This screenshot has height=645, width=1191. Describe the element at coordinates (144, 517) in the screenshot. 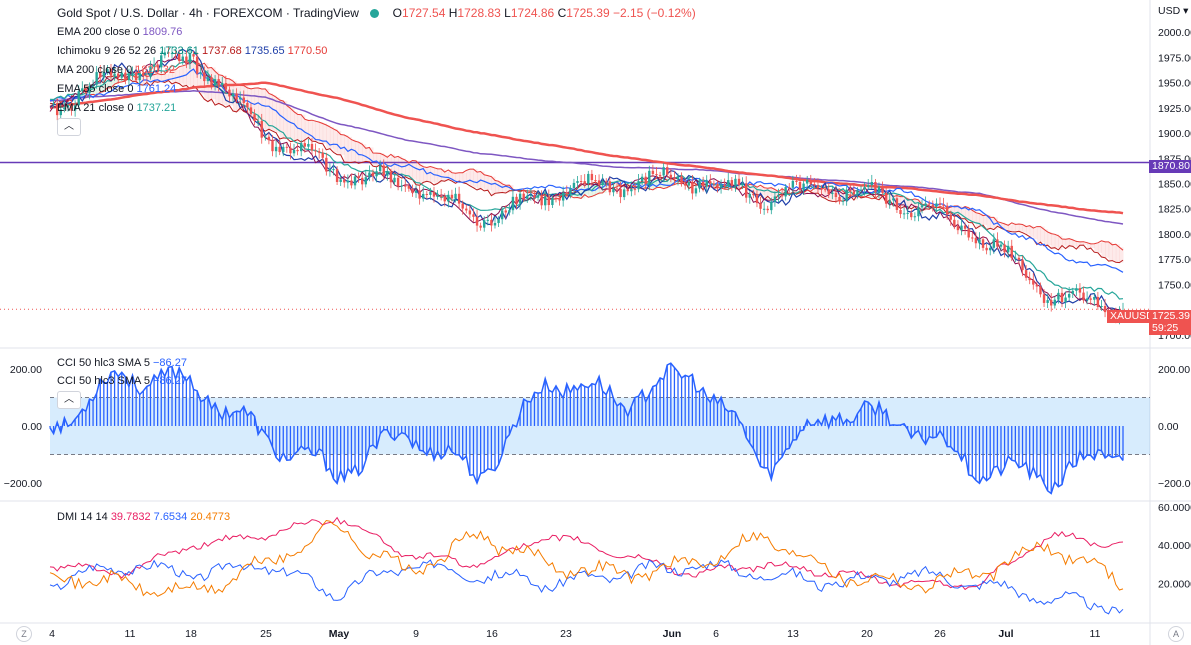

I see `legend-dmi: DMI 14 14 39.7832 7.6534 20.4773` at that location.